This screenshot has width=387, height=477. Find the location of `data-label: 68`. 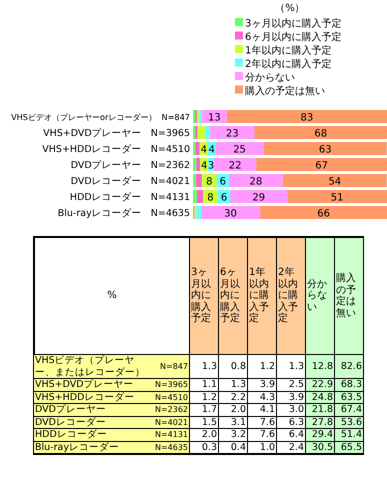

data-label: 68 is located at coordinates (321, 134).